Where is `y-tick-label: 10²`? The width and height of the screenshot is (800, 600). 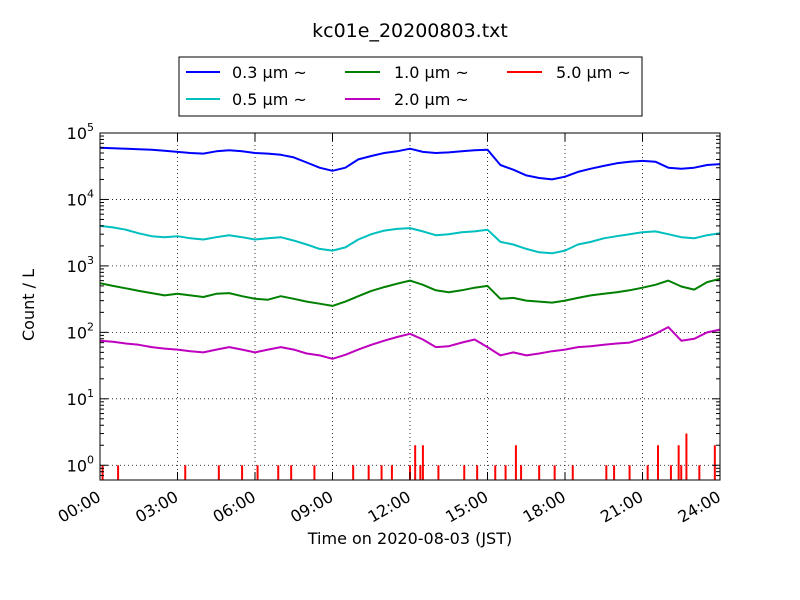
y-tick-label: 10² is located at coordinates (80, 331).